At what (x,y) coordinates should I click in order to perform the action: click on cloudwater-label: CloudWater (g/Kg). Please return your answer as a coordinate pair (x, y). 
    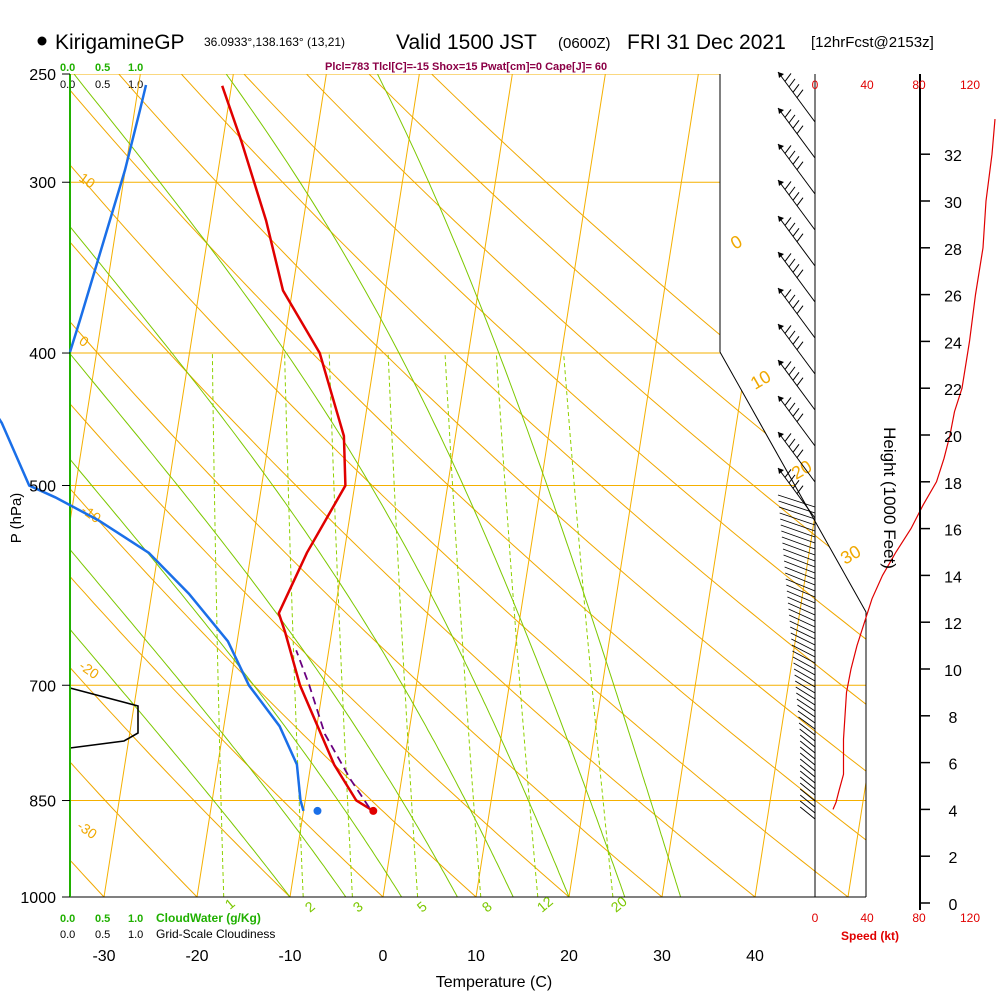
    Looking at the image, I should click on (208, 918).